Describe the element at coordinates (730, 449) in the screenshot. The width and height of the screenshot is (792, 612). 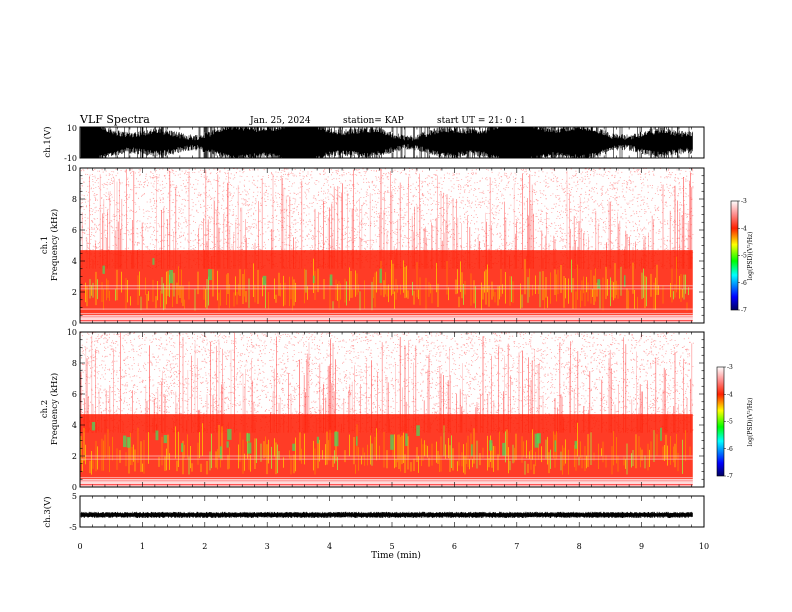
I see `colorbar-tick-label: -6` at that location.